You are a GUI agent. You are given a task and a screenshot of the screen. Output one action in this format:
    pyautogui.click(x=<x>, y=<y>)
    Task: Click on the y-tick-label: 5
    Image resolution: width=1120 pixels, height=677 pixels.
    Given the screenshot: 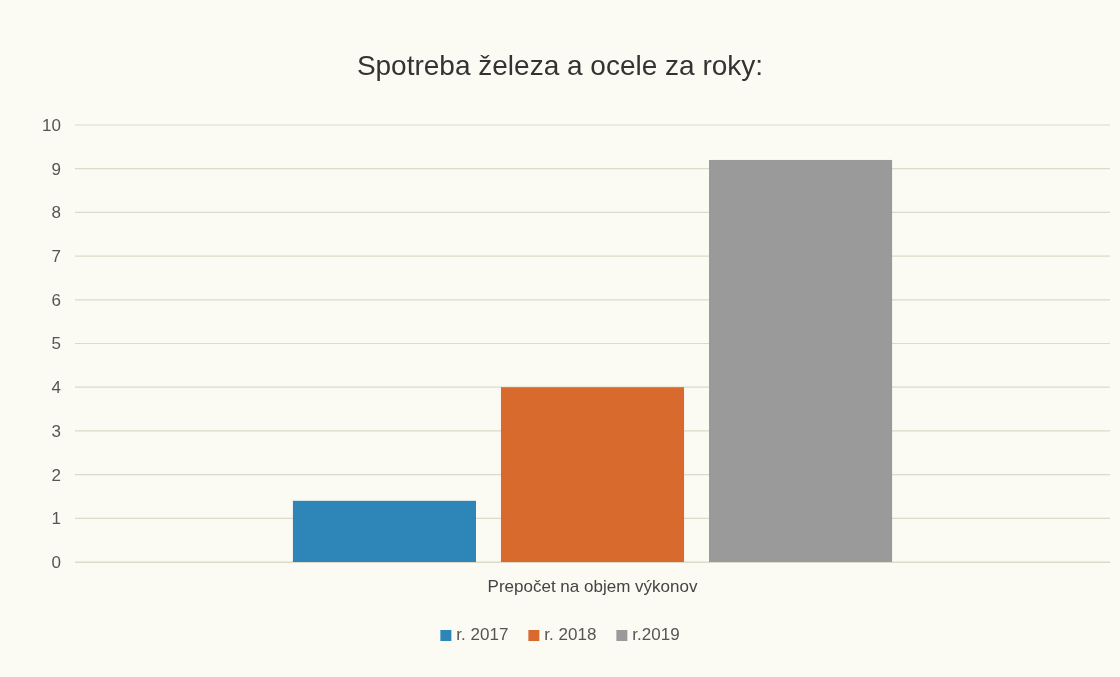 What is the action you would take?
    pyautogui.click(x=56, y=344)
    